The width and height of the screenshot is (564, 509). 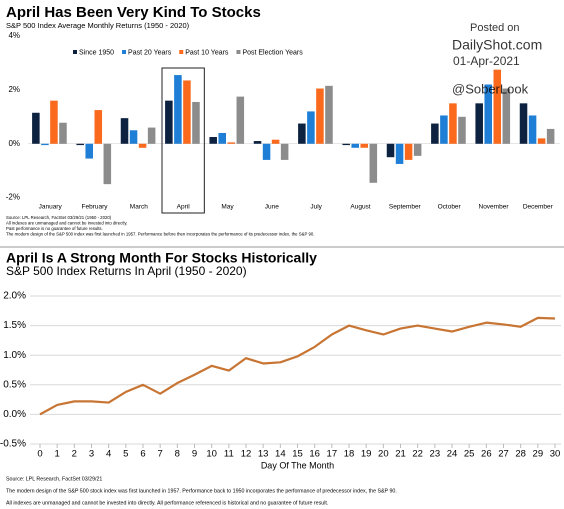 I want to click on x-tick-label: 7, so click(x=160, y=454).